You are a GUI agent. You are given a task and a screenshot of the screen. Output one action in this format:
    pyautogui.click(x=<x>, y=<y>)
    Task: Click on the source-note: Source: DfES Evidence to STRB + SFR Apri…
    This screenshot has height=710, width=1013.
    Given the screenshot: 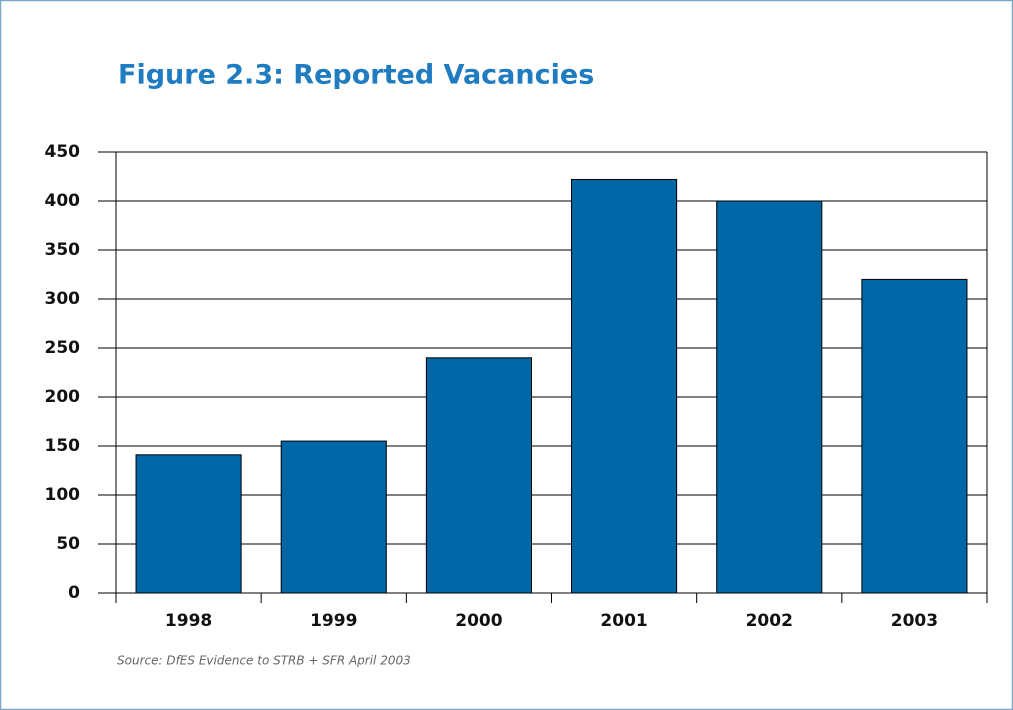 What is the action you would take?
    pyautogui.click(x=264, y=661)
    